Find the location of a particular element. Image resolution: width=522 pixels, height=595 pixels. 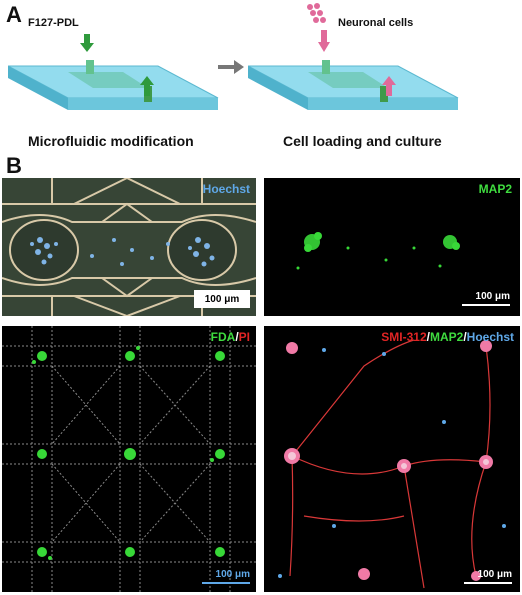

caption-left: Microfluidic modification is located at coordinates (111, 141).